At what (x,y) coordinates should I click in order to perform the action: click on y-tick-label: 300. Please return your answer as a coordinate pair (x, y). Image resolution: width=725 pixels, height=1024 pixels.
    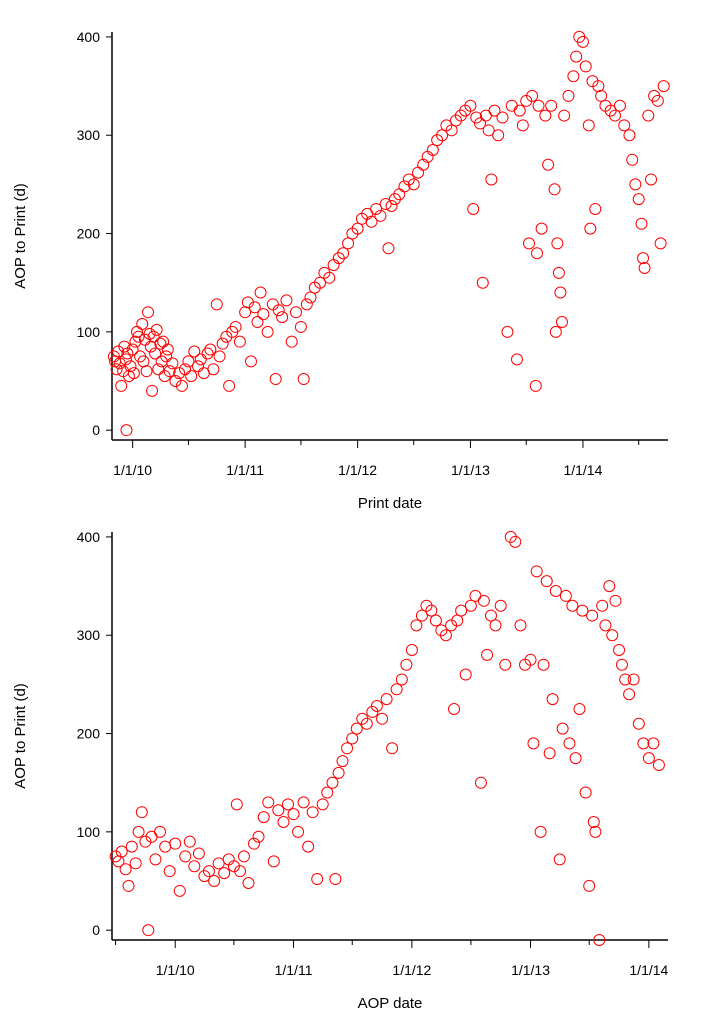
    Looking at the image, I should click on (89, 635).